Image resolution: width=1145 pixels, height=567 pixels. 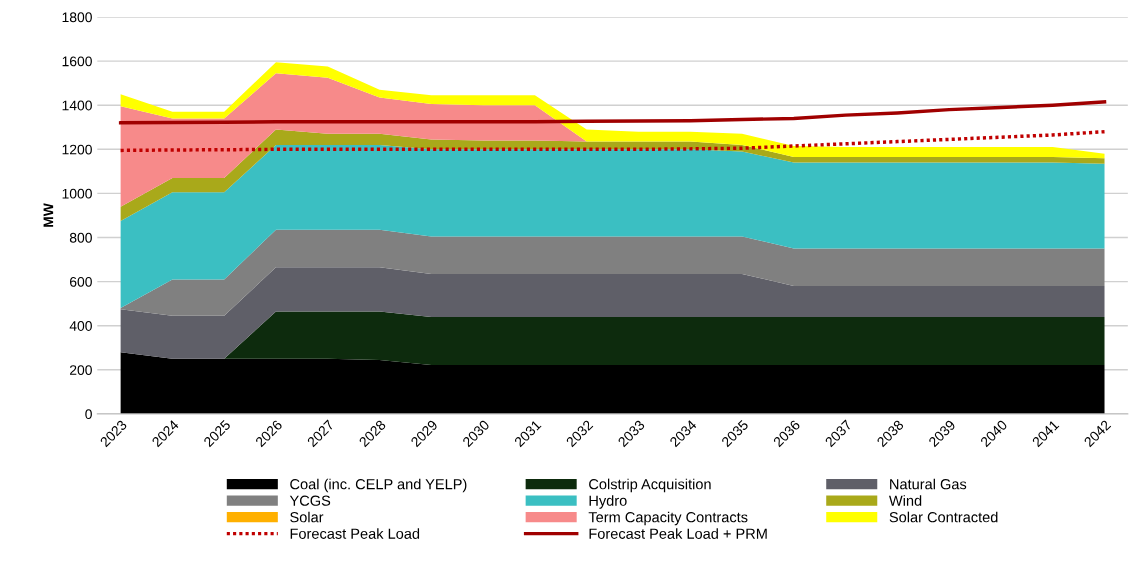 I want to click on y-tick-label: 1200, so click(x=77, y=149).